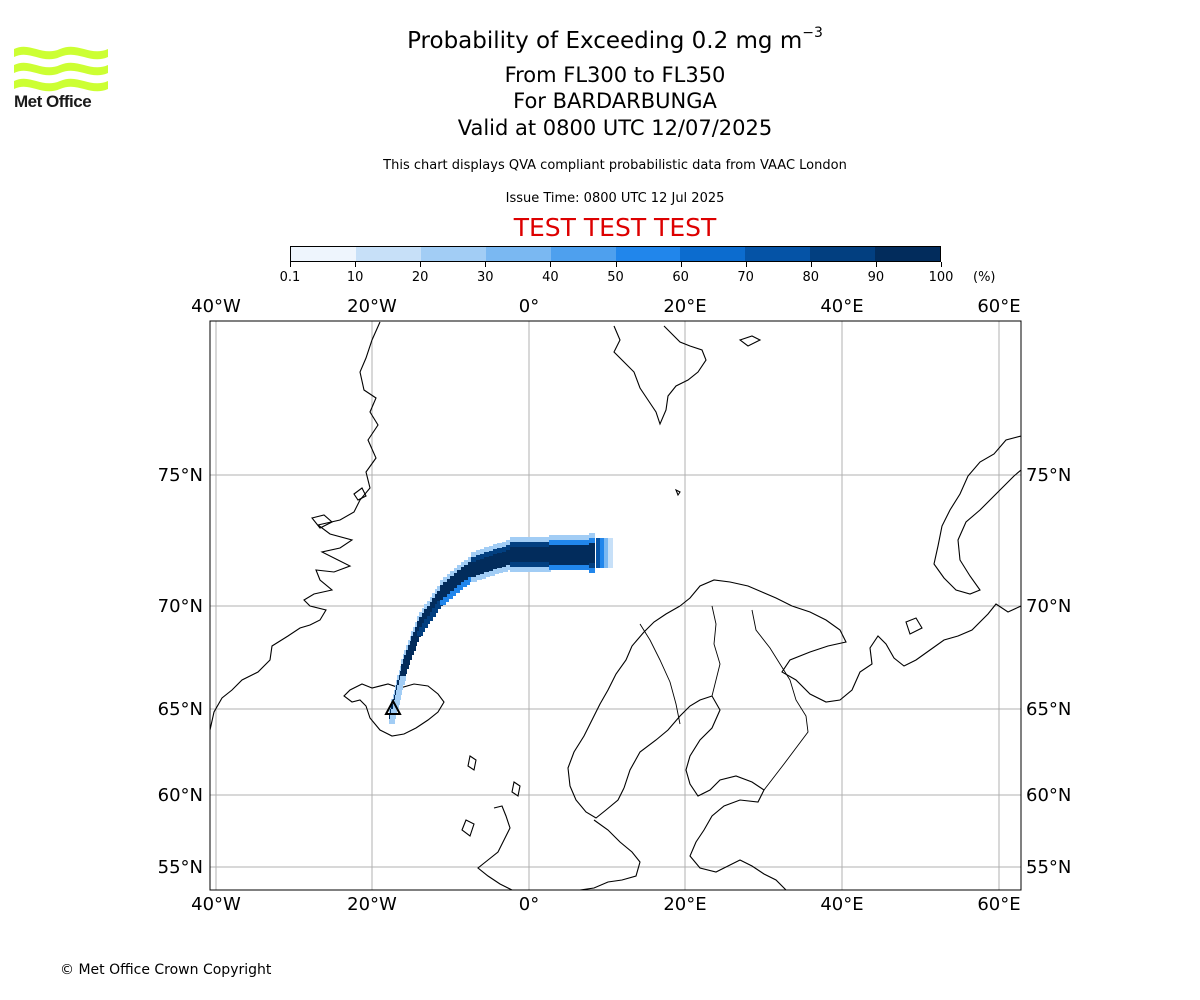 This screenshot has height=1000, width=1200. Describe the element at coordinates (216, 904) in the screenshot. I see `axis-label: 40°W` at that location.